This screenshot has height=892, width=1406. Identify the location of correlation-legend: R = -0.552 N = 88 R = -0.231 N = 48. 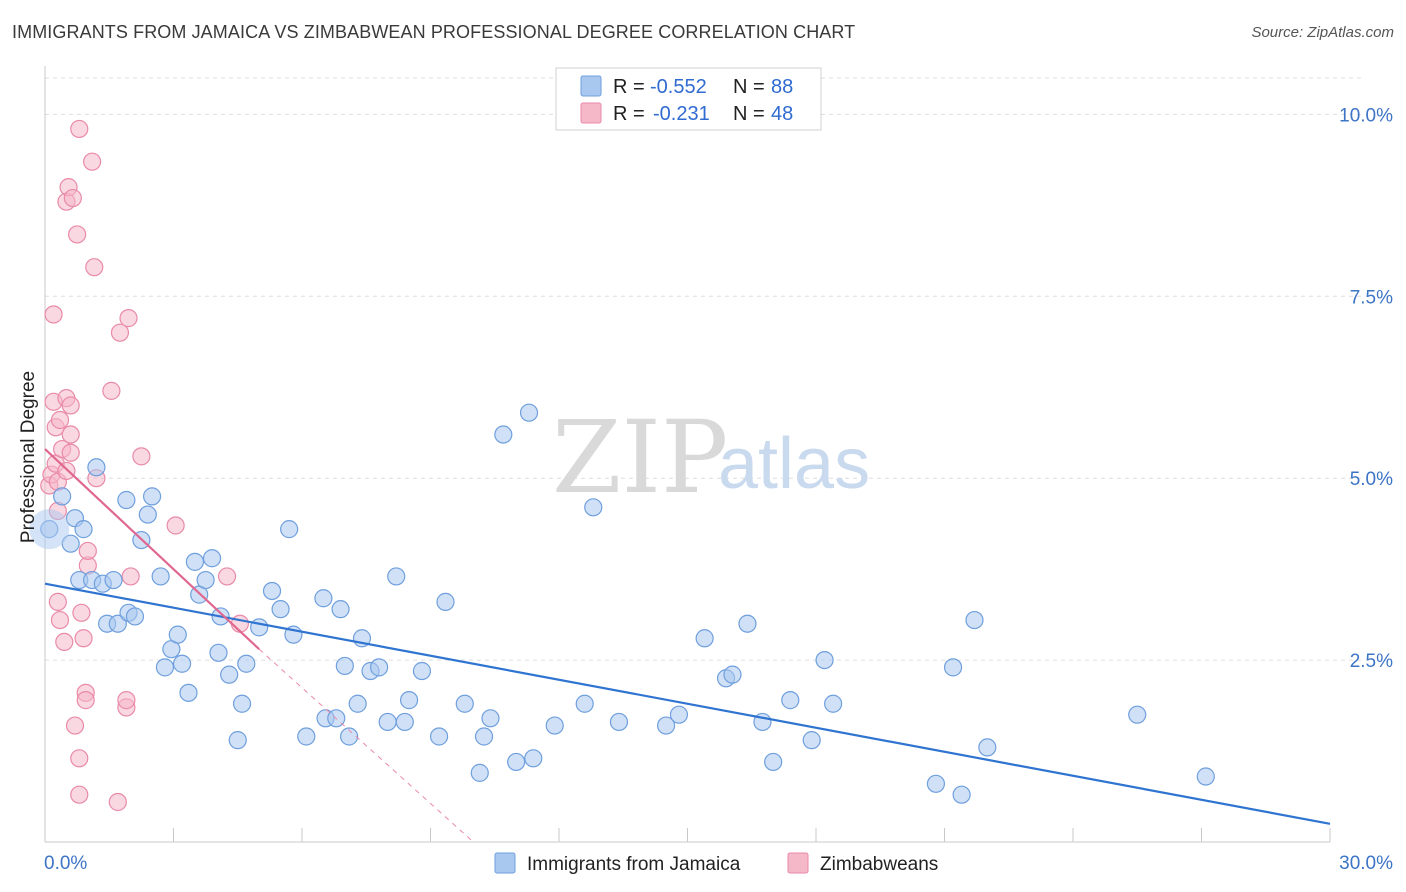
(688, 99).